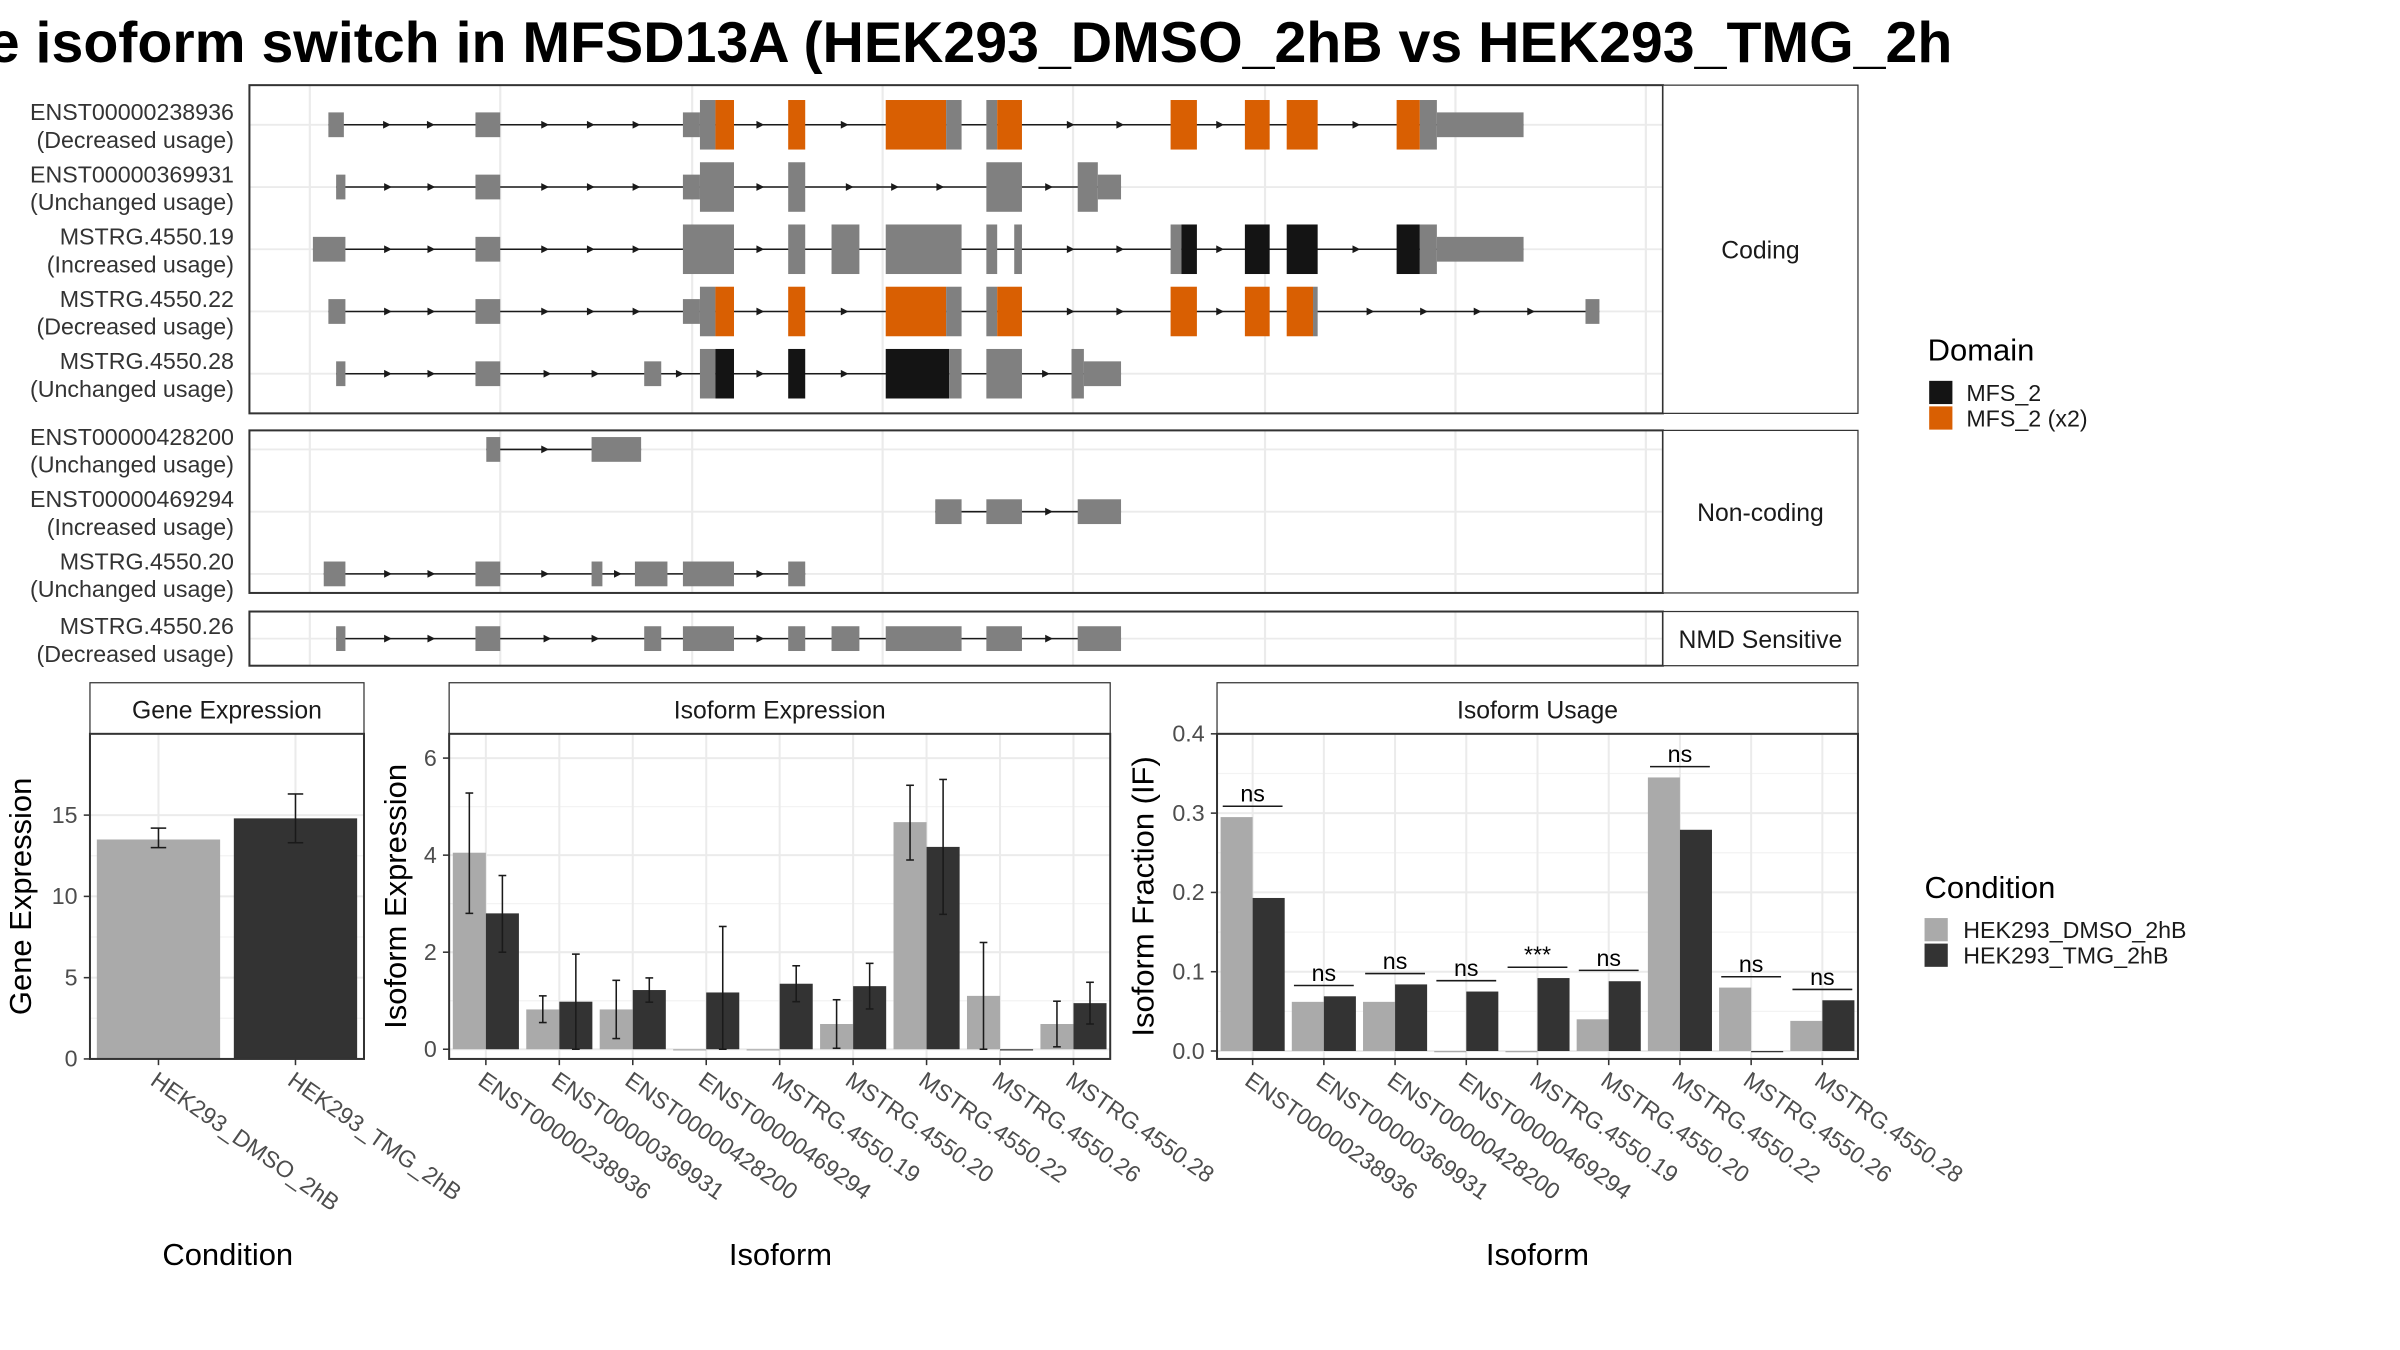 The image size is (2400, 1350). I want to click on plot-border, so click(780, 896).